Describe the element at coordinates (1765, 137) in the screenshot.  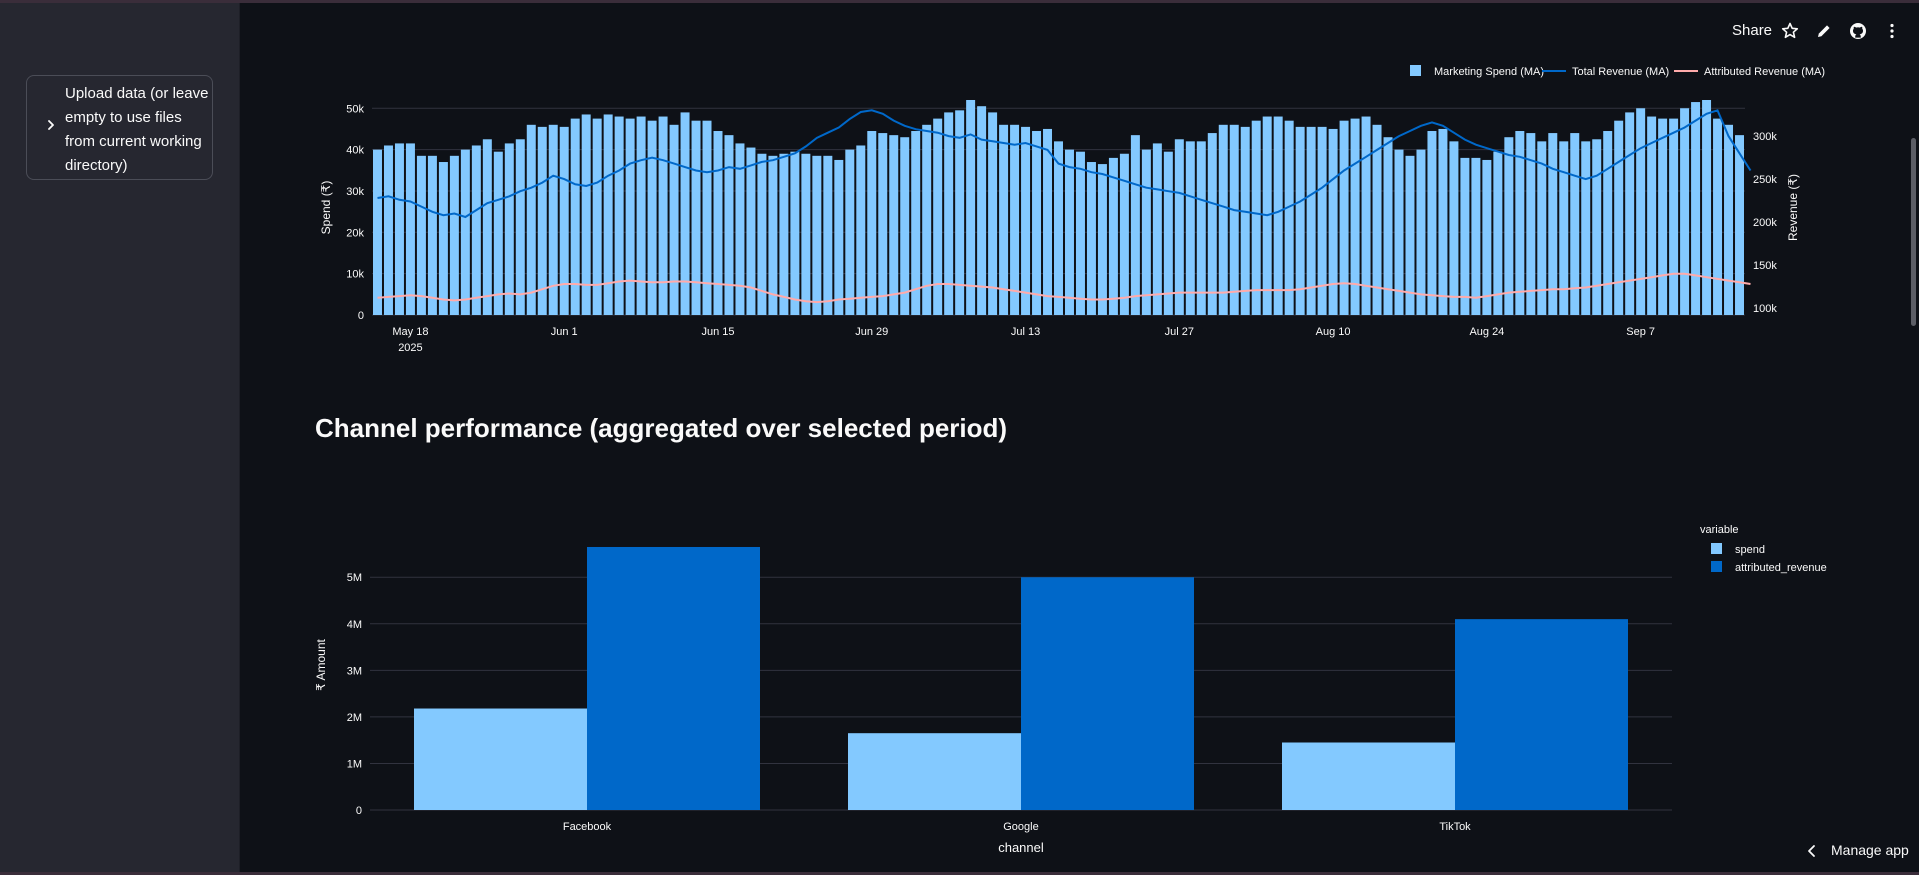
I see `y2-tick-label: 300k` at that location.